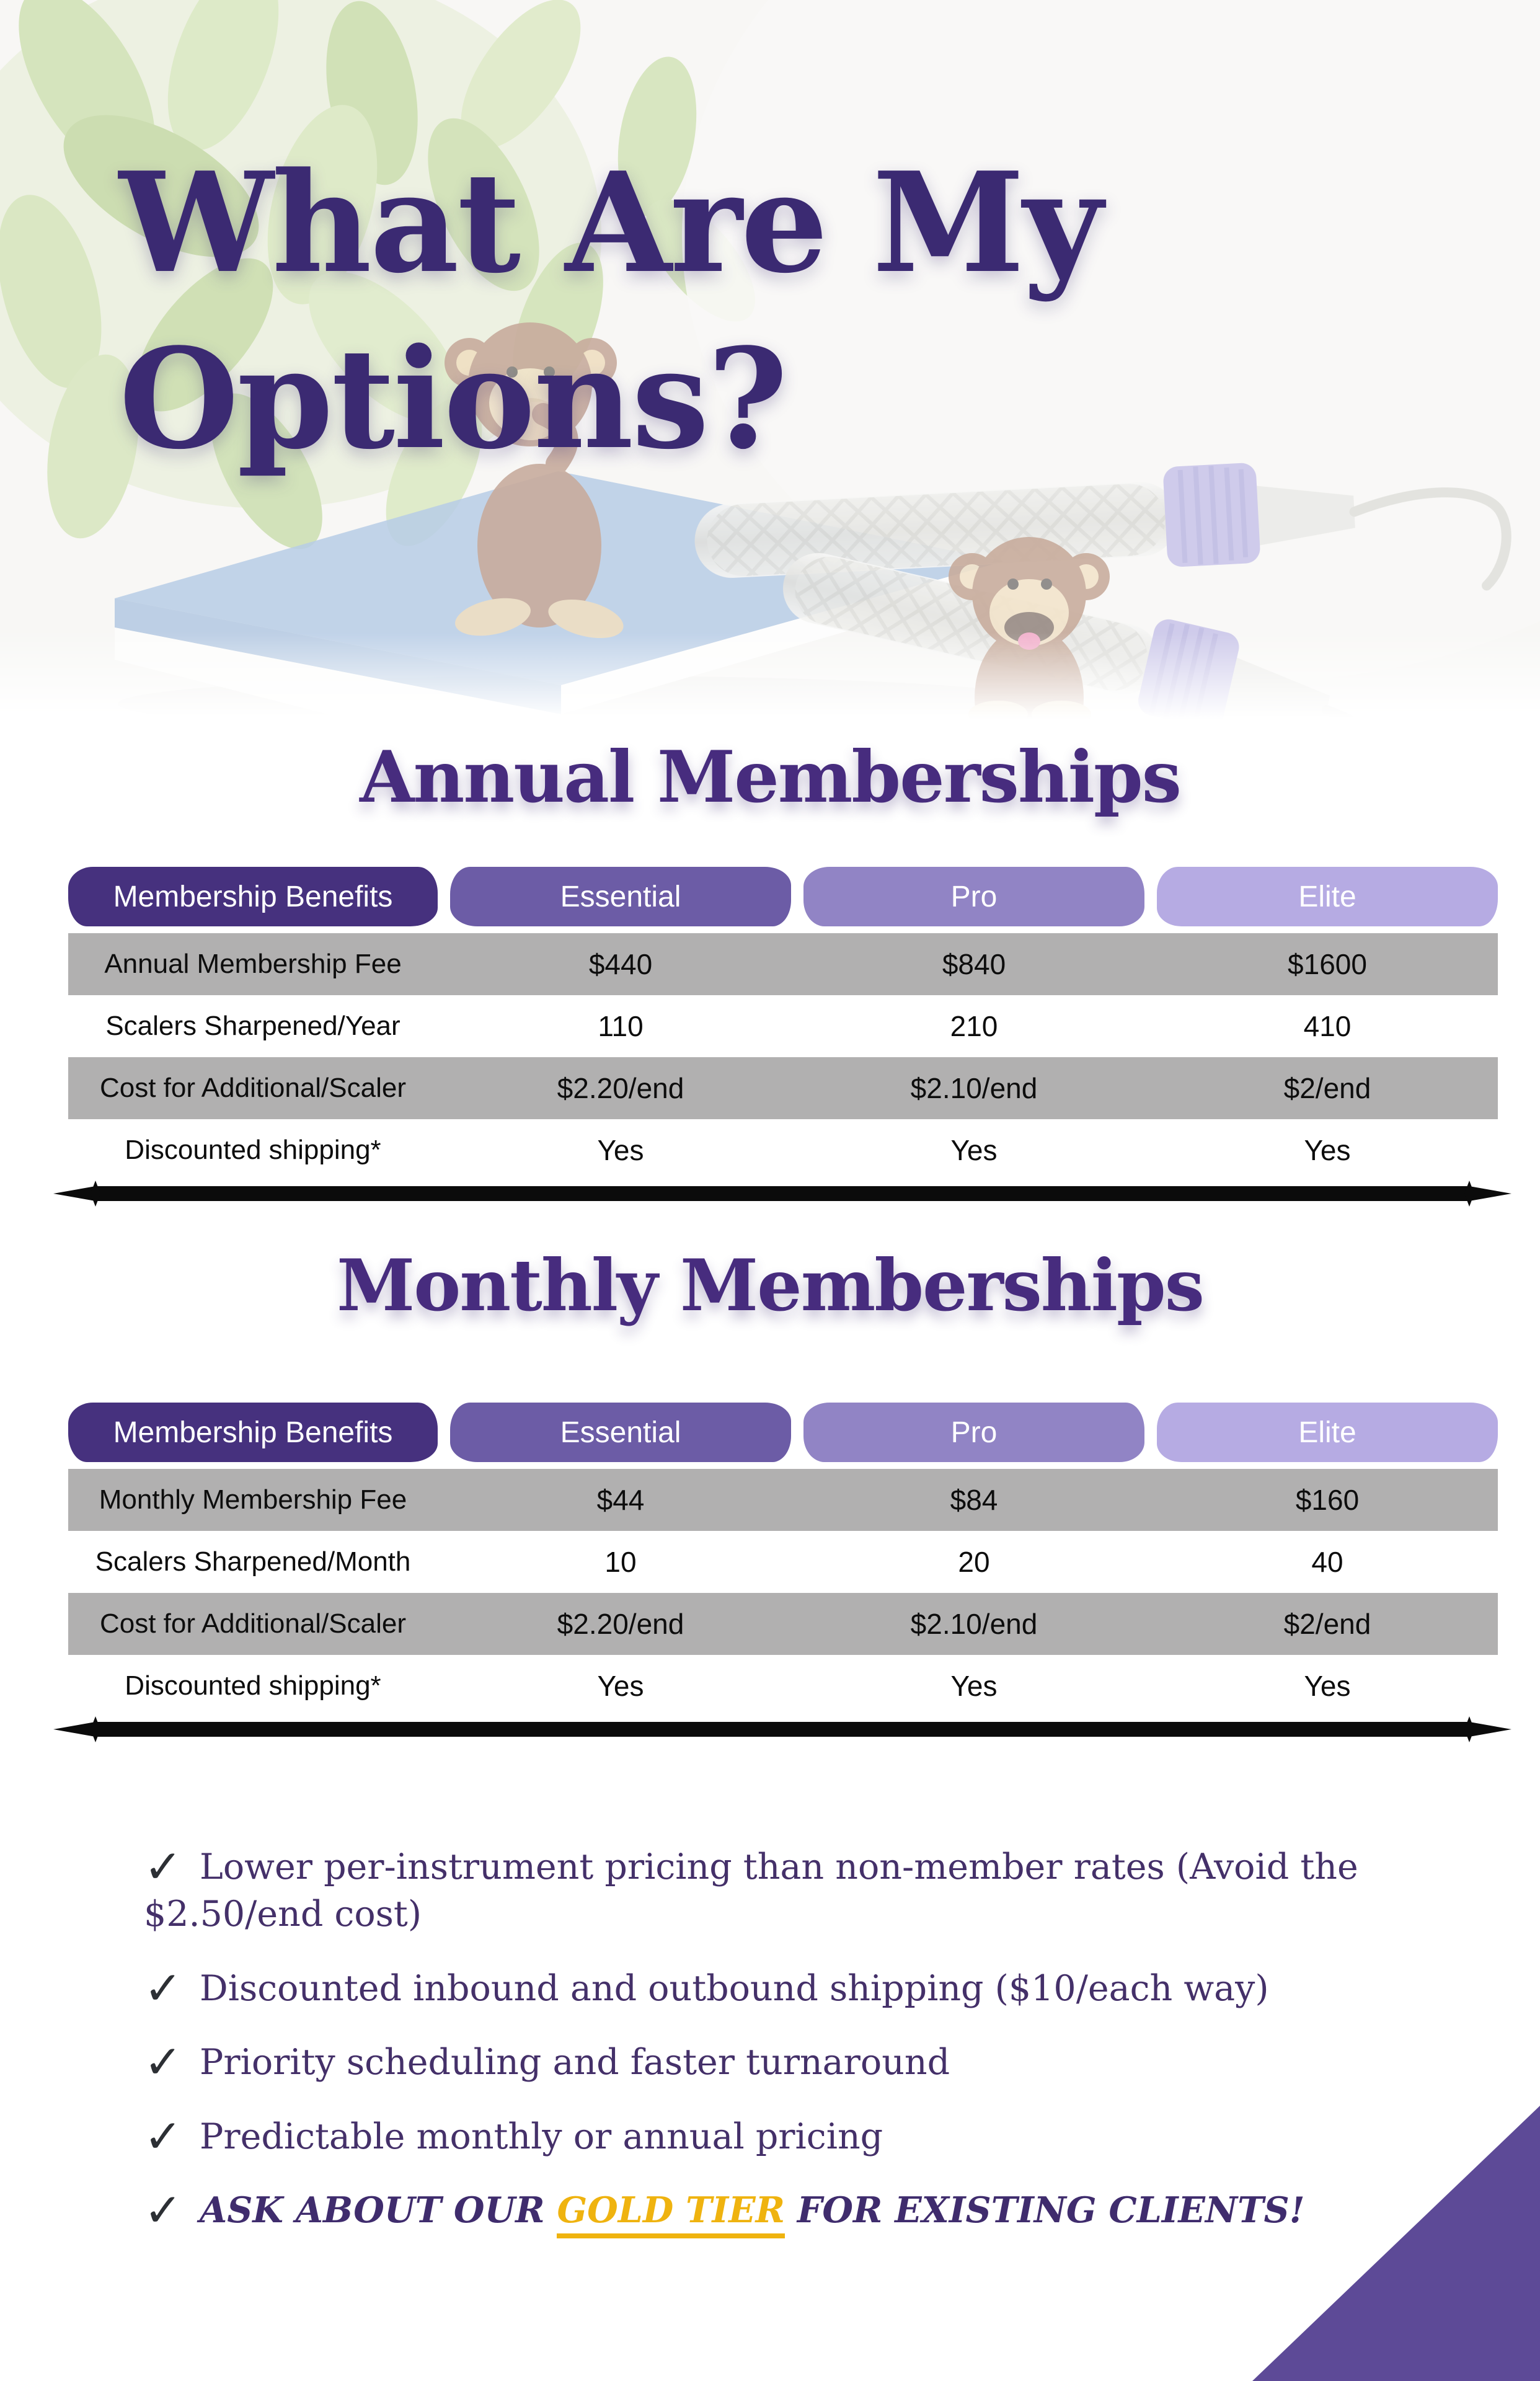  Describe the element at coordinates (1327, 1026) in the screenshot. I see `cell-elite: 410` at that location.